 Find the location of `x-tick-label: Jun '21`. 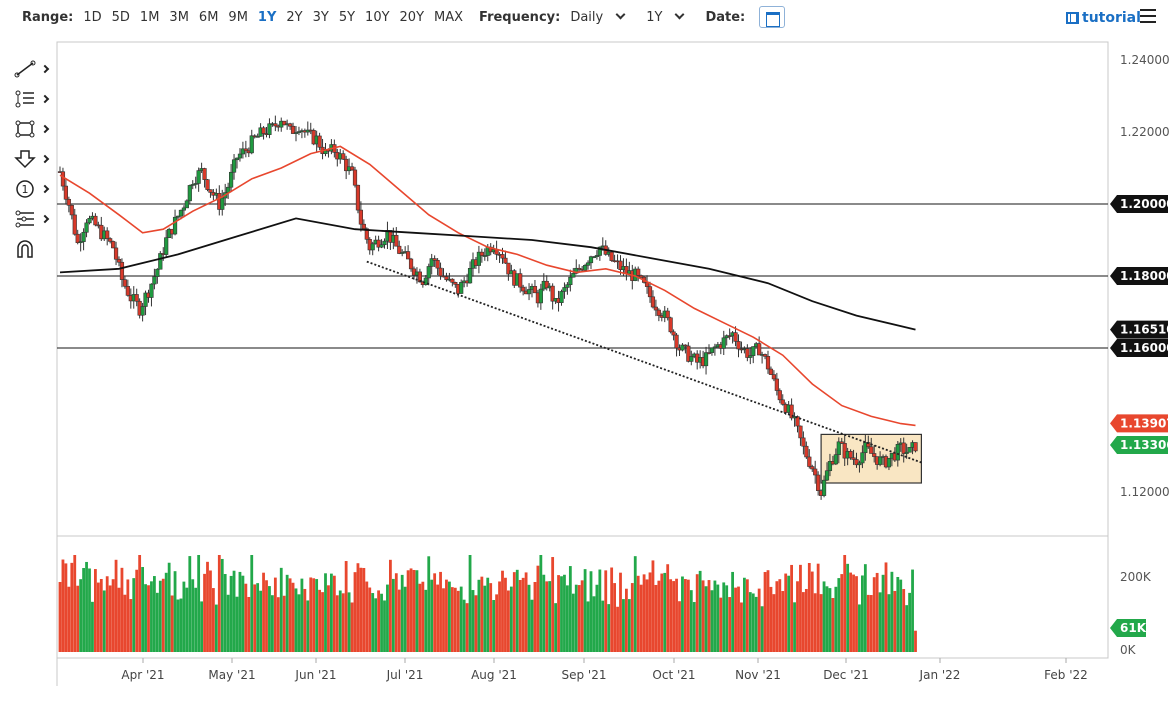

x-tick-label: Jun '21 is located at coordinates (315, 675).